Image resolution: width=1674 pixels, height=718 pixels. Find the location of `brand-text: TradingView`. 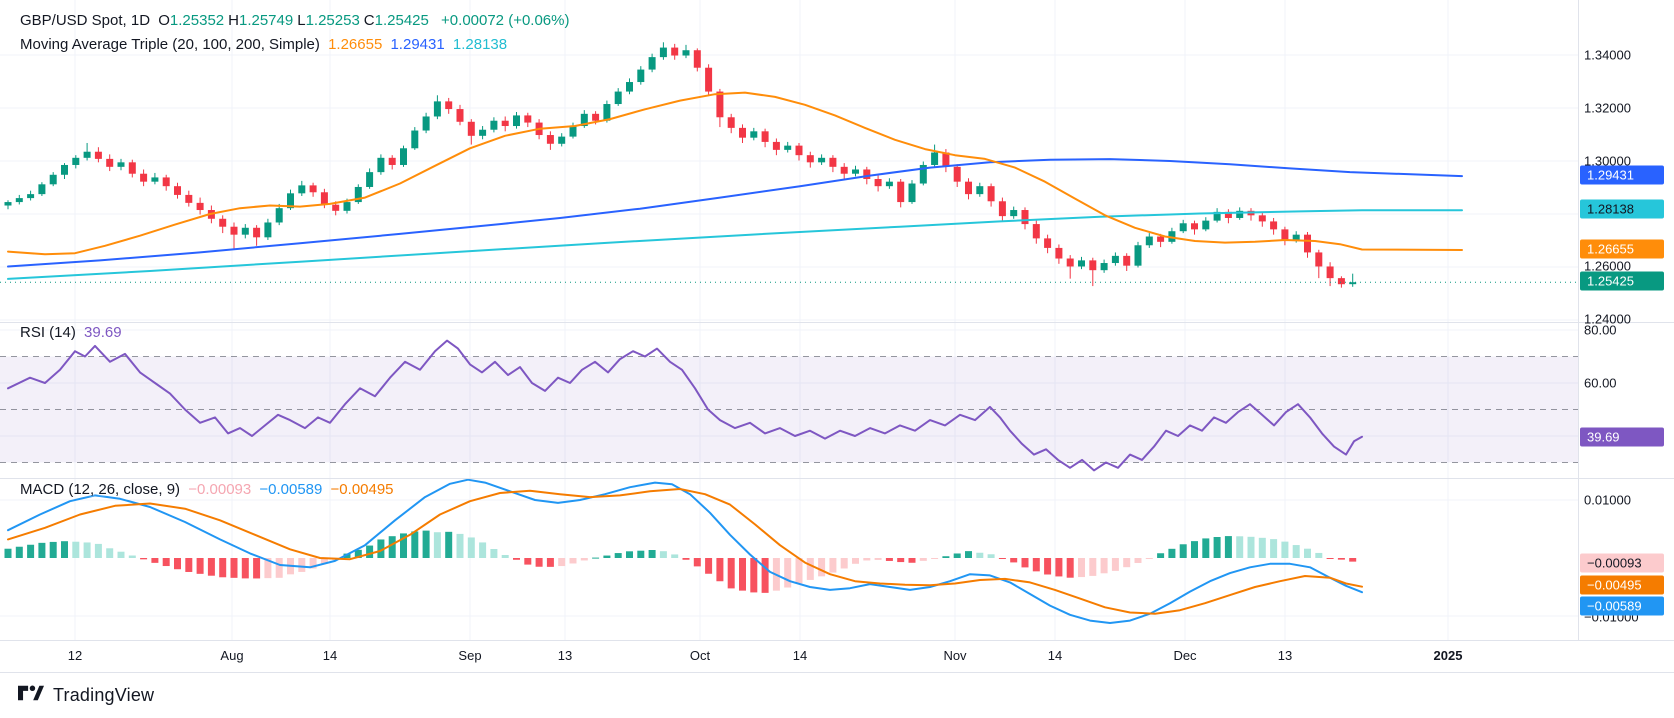

brand-text: TradingView is located at coordinates (104, 695).